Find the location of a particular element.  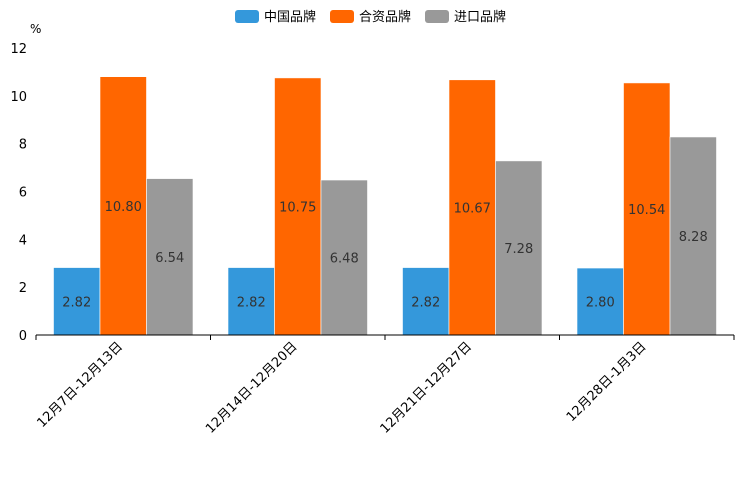

x-category-label: 12月14日-12月20日 is located at coordinates (251, 387).